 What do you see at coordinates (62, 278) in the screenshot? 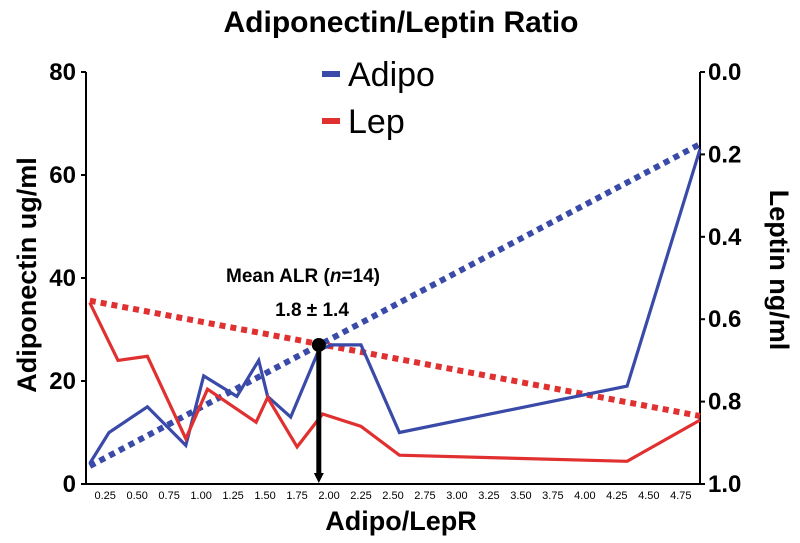
I see `y-left-tick-label: 40` at bounding box center [62, 278].